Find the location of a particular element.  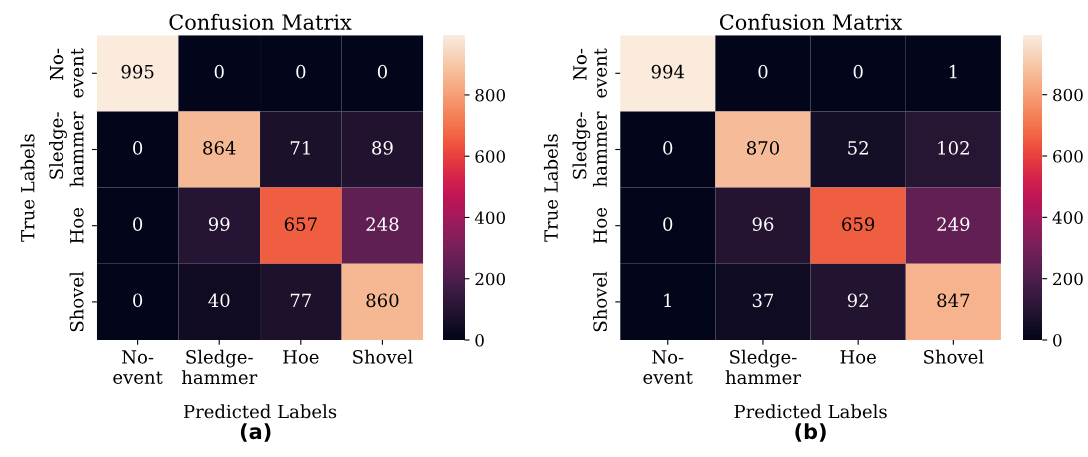

data-label: 870 is located at coordinates (762, 148).